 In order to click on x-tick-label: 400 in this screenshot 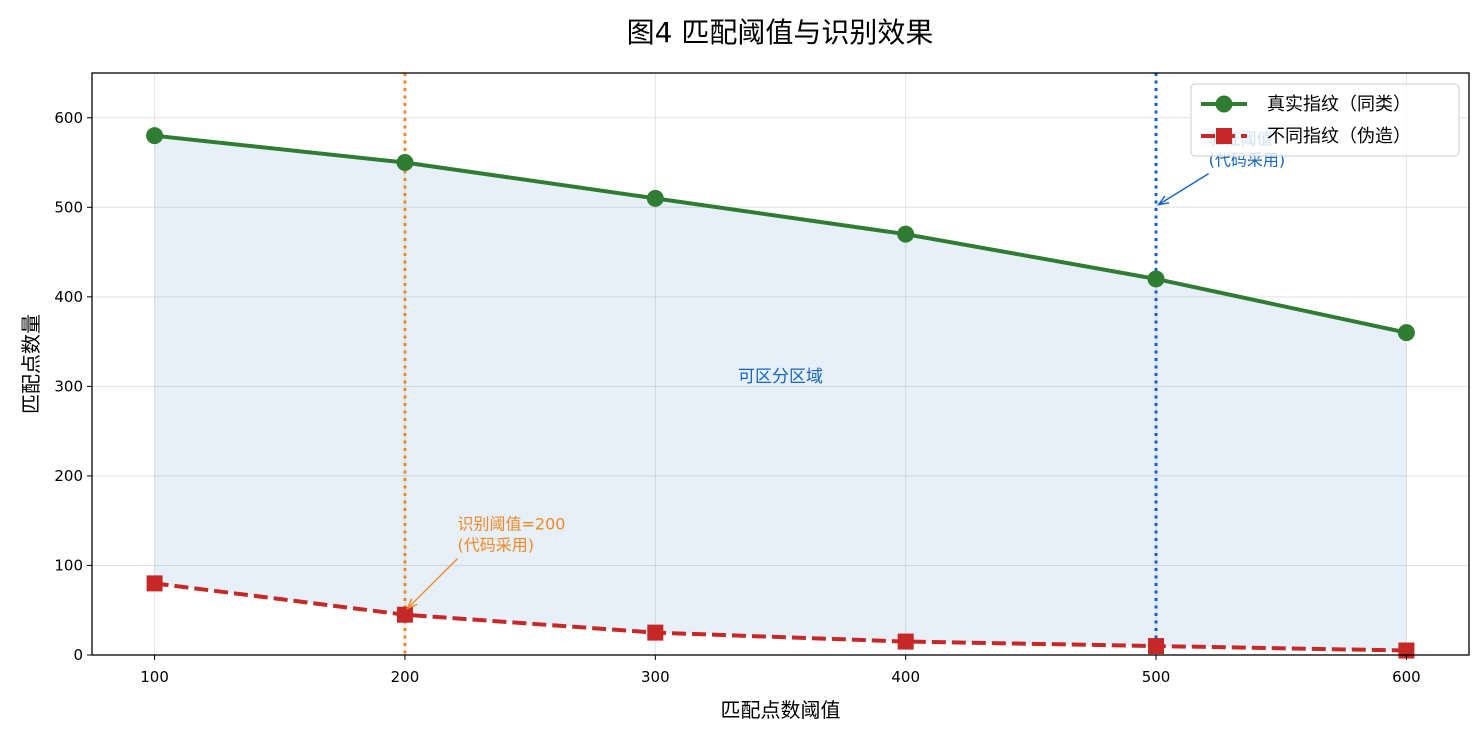, I will do `click(905, 677)`.